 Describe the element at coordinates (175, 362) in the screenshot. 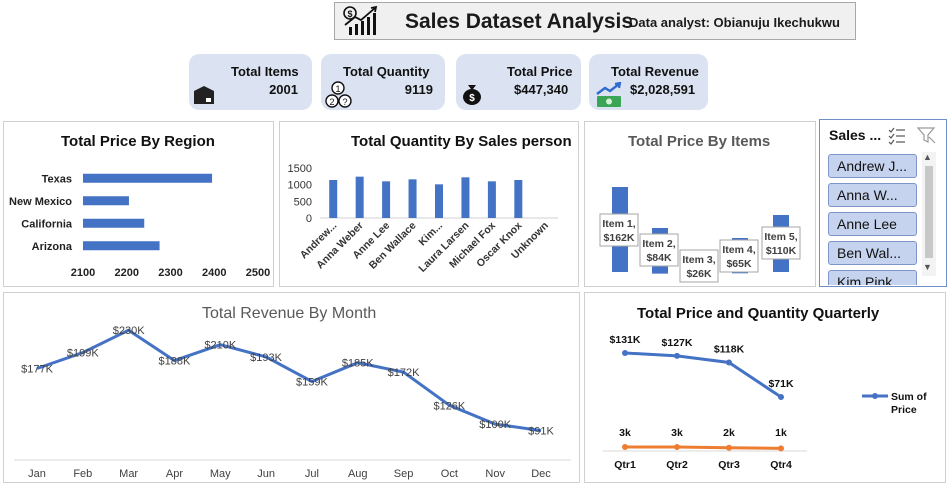

I see `data-label: $188K` at that location.